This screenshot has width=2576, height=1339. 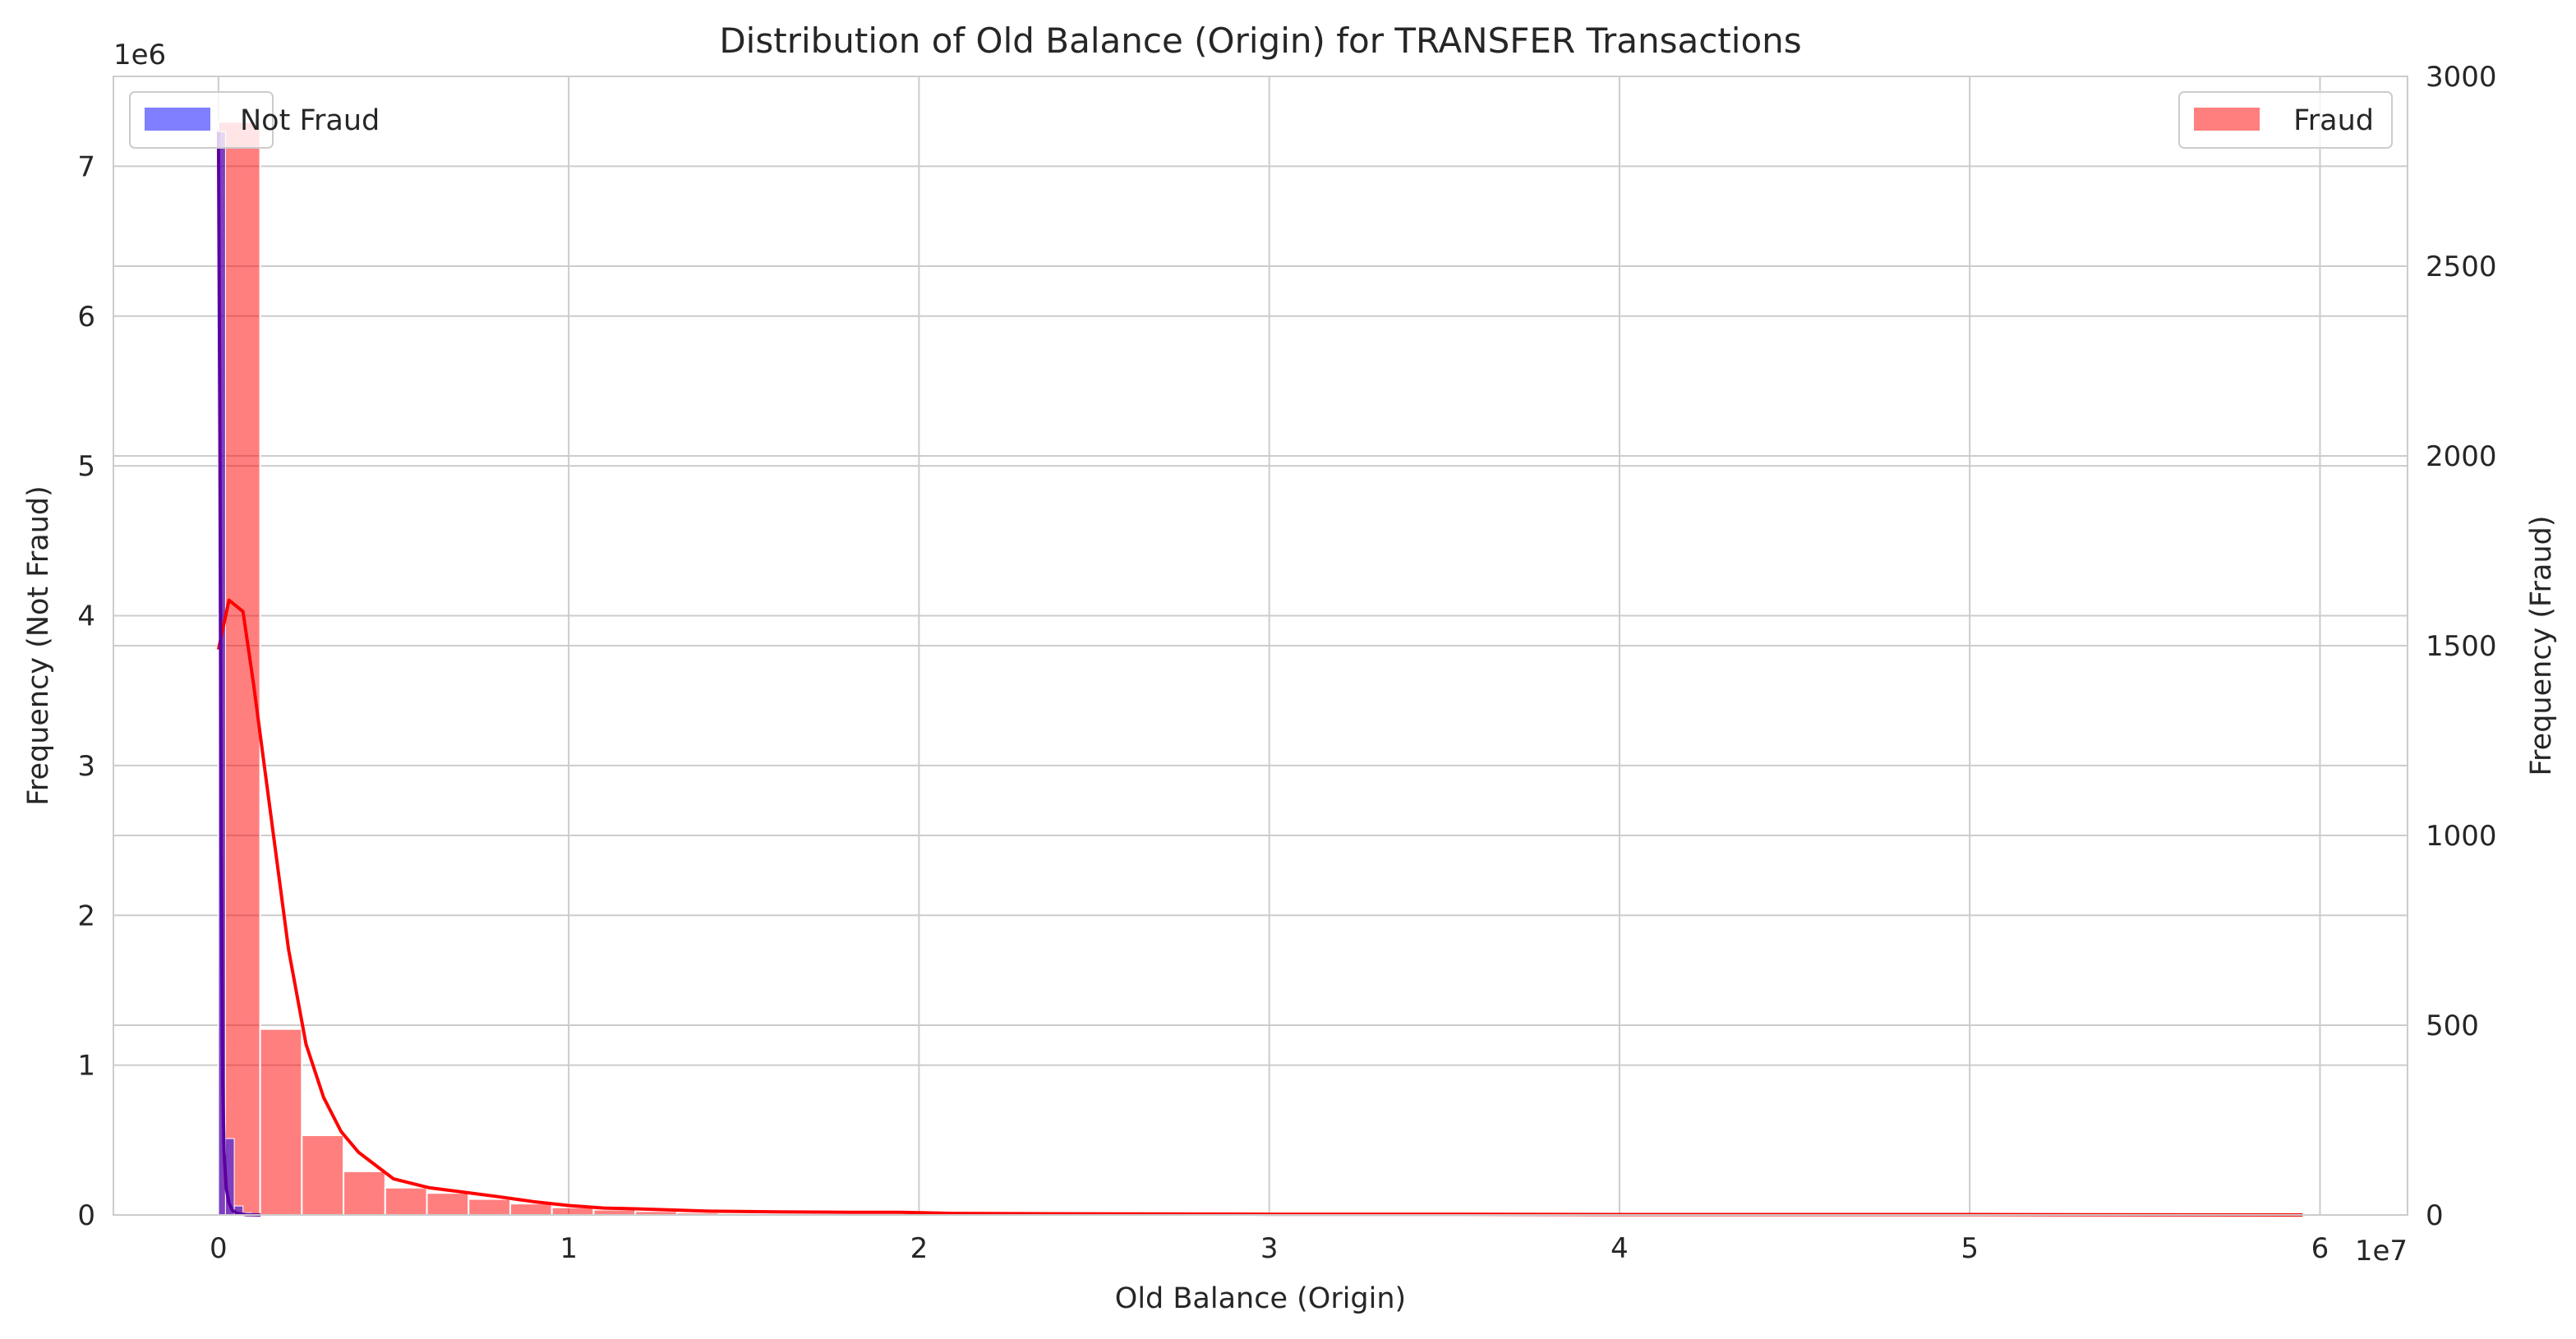 I want to click on y-left-tick-label: 6, so click(x=86, y=317).